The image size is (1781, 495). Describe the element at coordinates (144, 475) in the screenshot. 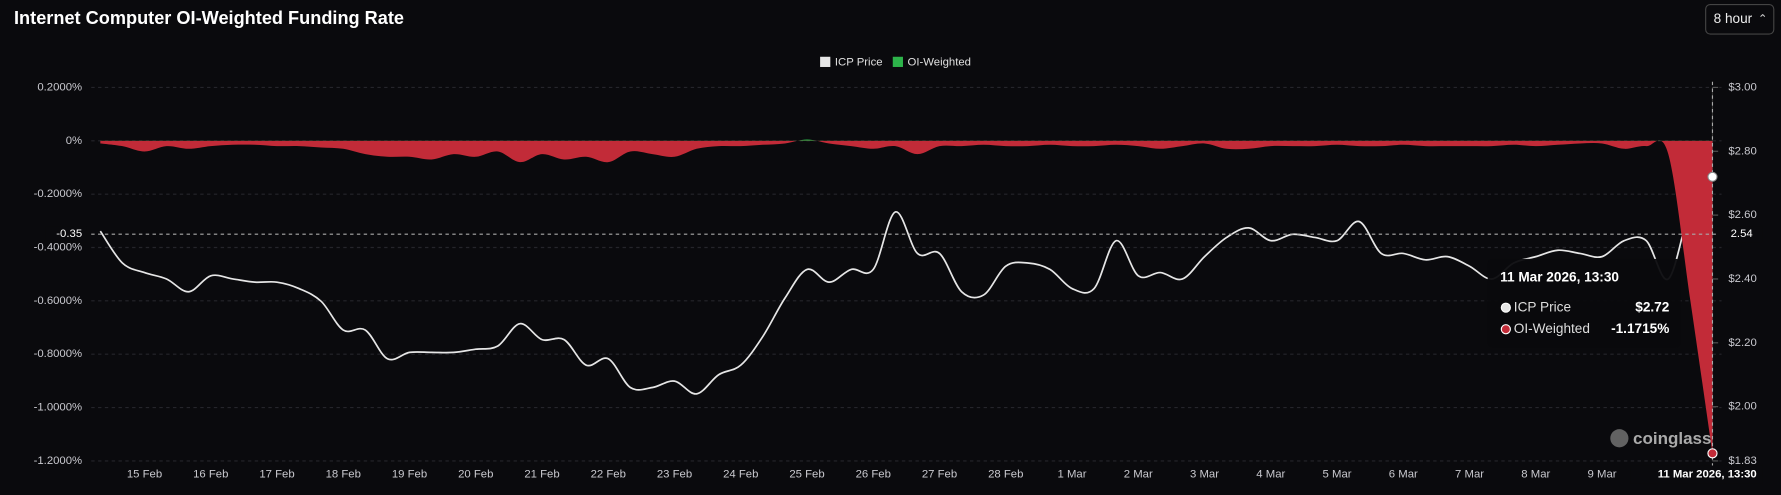

I see `x-tick-label: 15 Feb` at that location.